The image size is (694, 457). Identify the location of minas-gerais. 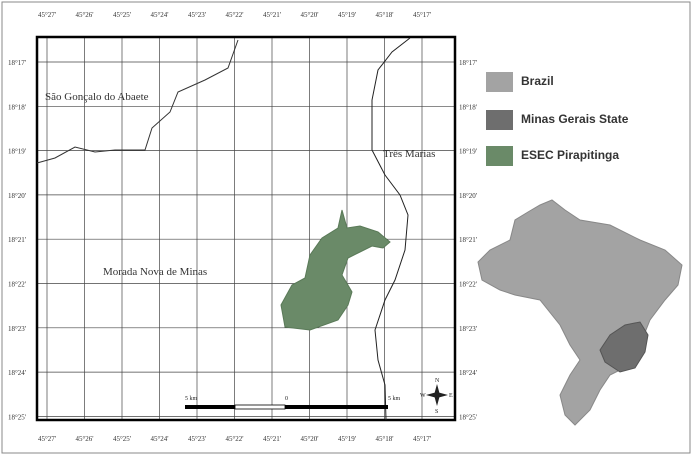
(624, 347).